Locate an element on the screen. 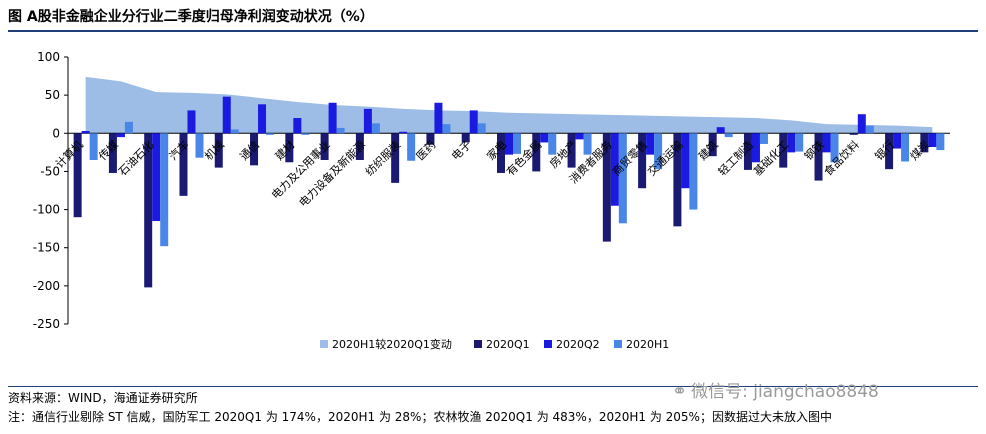 Image resolution: width=986 pixels, height=434 pixels. legend-2020h1-label: 2020H1 is located at coordinates (647, 344).